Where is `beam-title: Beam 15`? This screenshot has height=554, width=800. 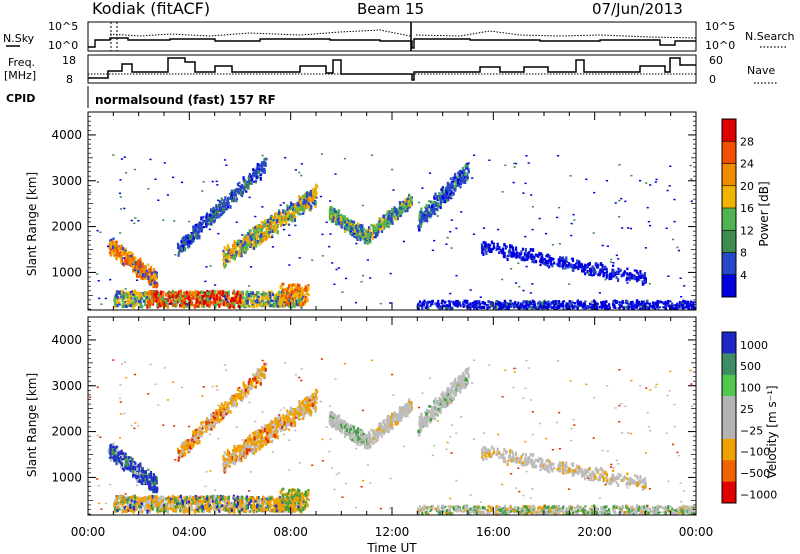
beam-title: Beam 15 is located at coordinates (390, 9).